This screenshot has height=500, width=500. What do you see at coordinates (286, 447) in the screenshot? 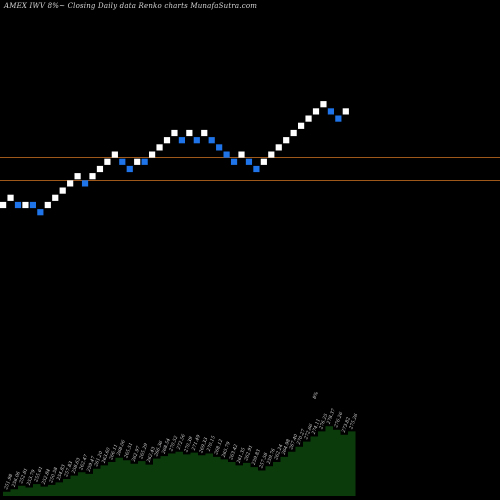
I see `volume-label: 264.98` at bounding box center [286, 447].